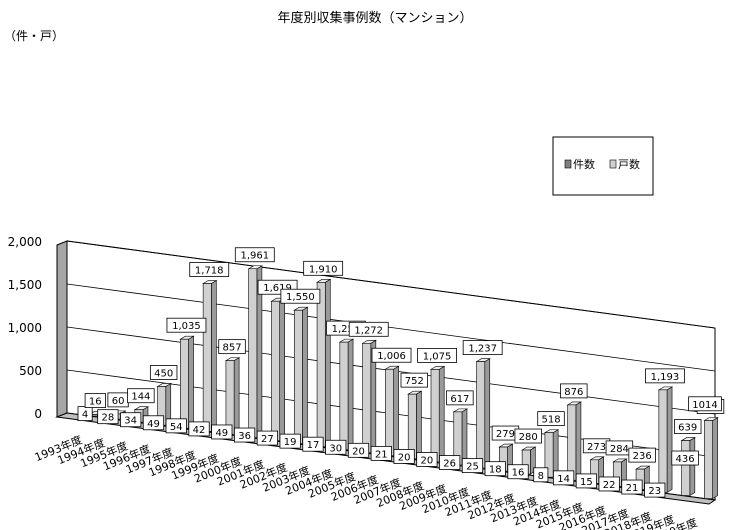 This screenshot has height=530, width=751. Describe the element at coordinates (277, 288) in the screenshot. I see `data-label-kosu: 1,619` at that location.